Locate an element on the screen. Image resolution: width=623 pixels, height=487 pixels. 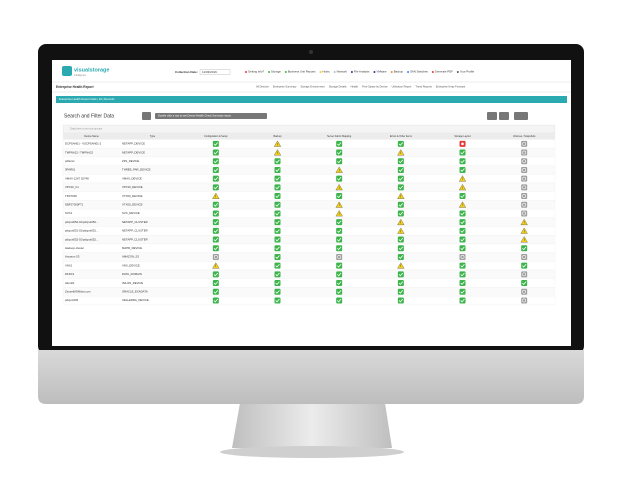
panel-bar is located at coordinates (311, 99).